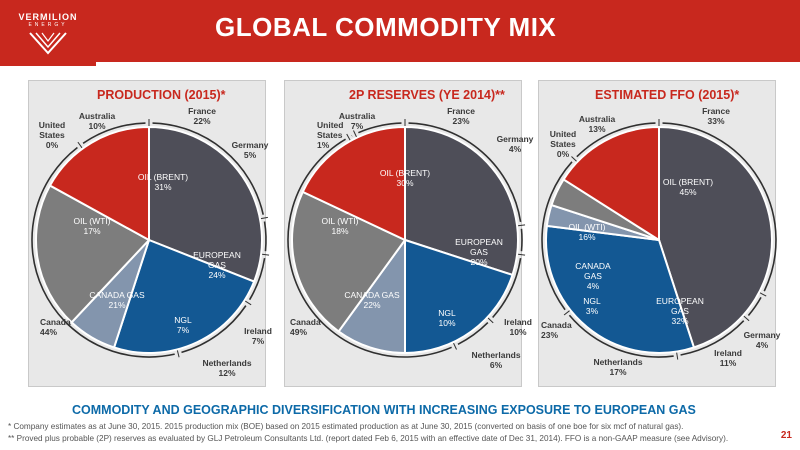  Describe the element at coordinates (427, 95) in the screenshot. I see `reserves-title: 2P RESERVES (YE 2014)**` at that location.